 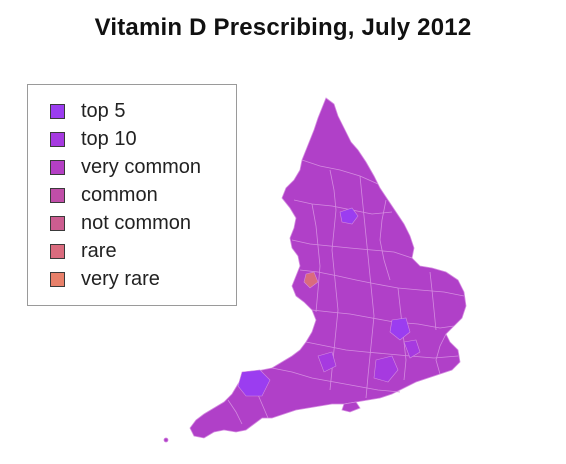 I want to click on legend-item-top-5: top 5, so click(x=132, y=111).